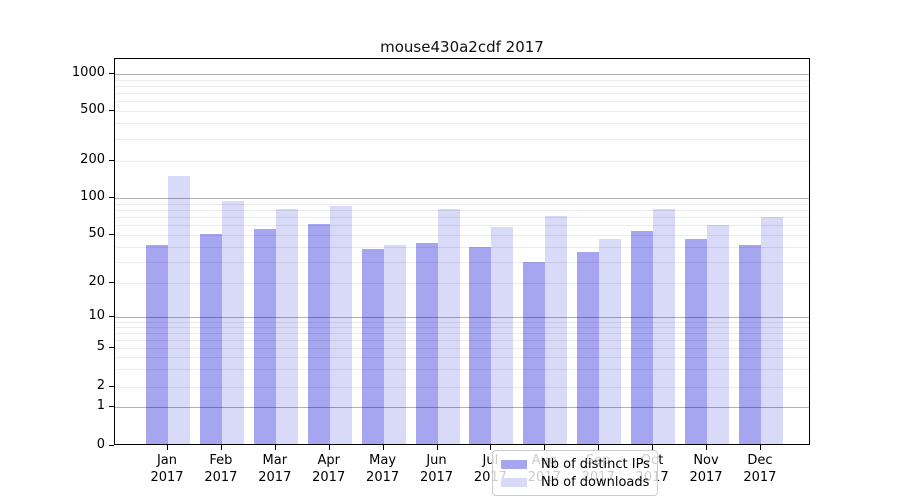  Describe the element at coordinates (179, 310) in the screenshot. I see `bar-downloads-Jan-2017` at that location.